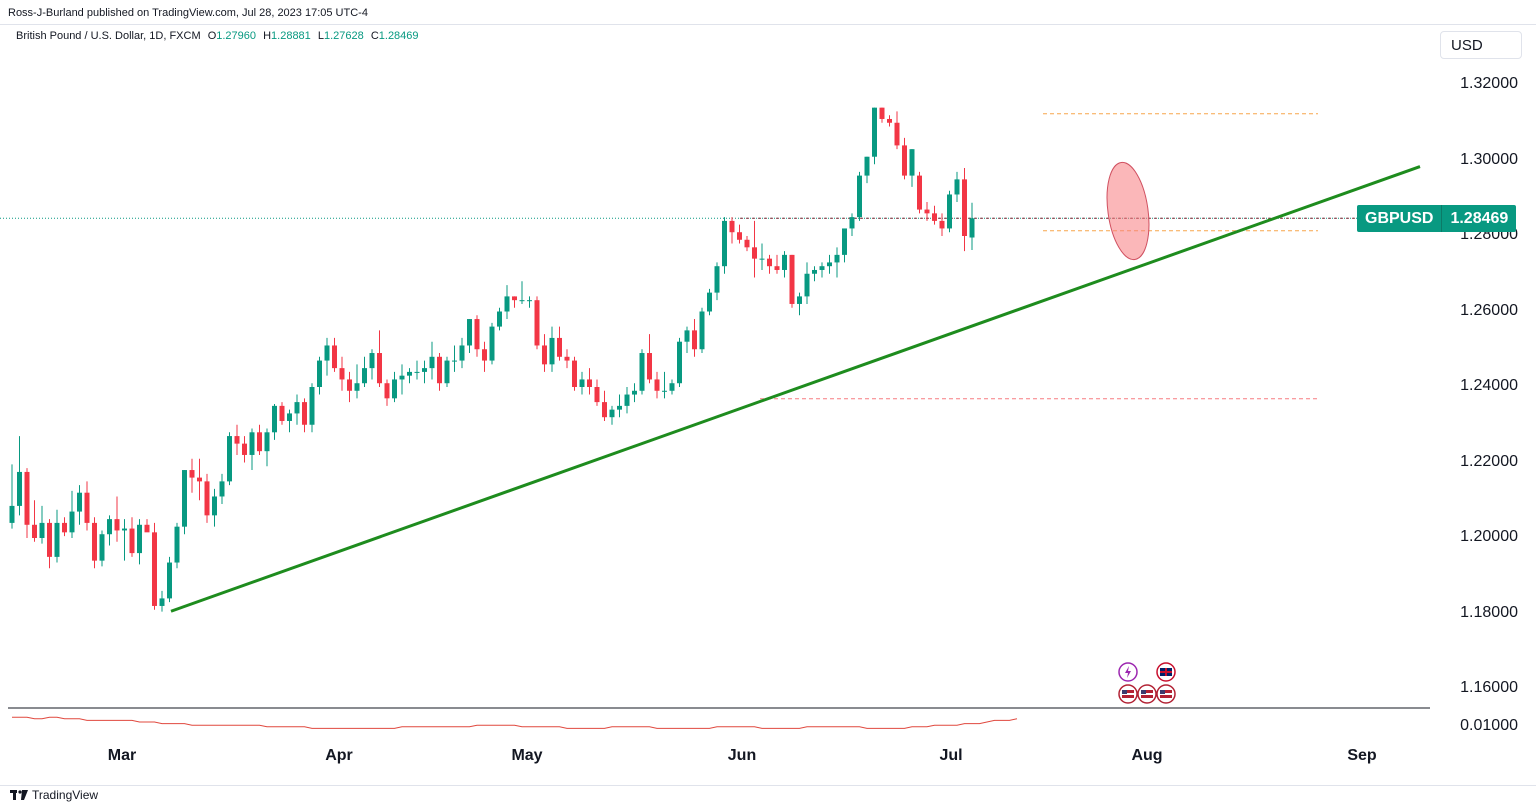 This screenshot has width=1536, height=811. I want to click on oscillator-line, so click(515, 722).